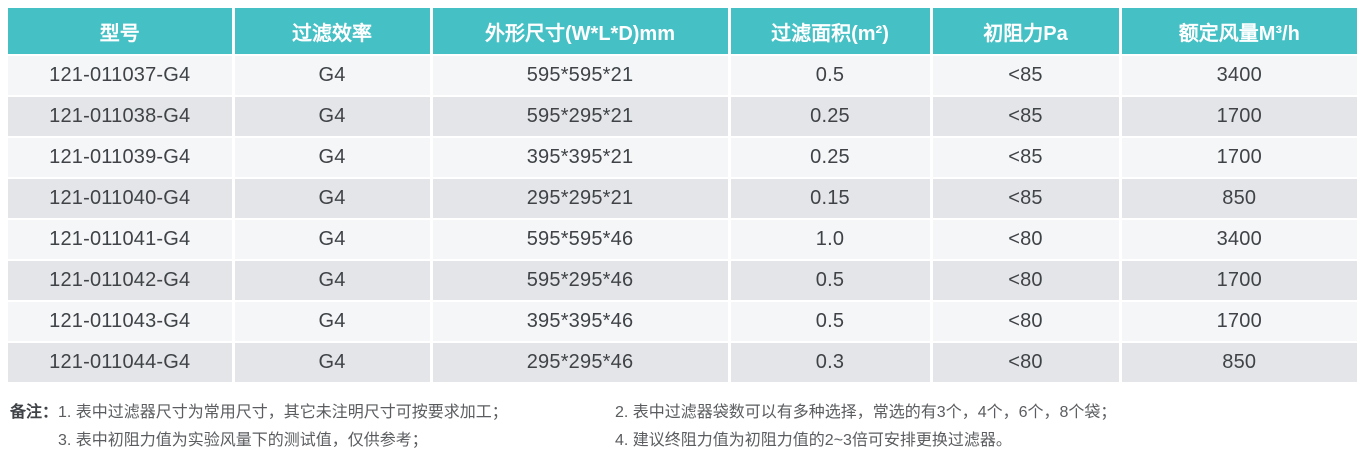 The width and height of the screenshot is (1365, 457). I want to click on cell-dimensions: 395*395*21, so click(581, 158).